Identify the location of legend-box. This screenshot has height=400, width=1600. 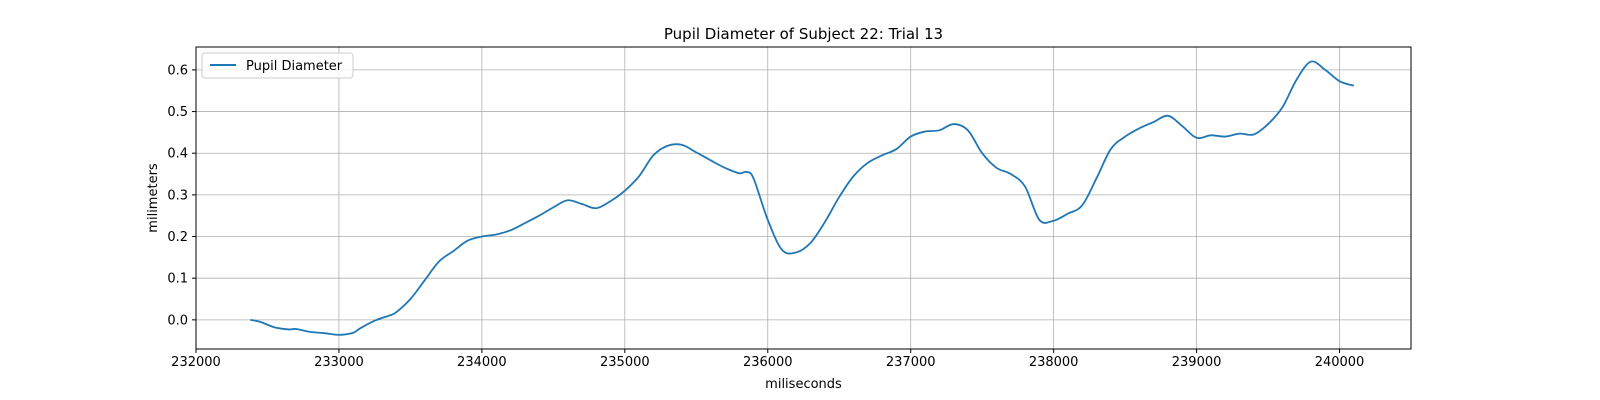
(277, 65).